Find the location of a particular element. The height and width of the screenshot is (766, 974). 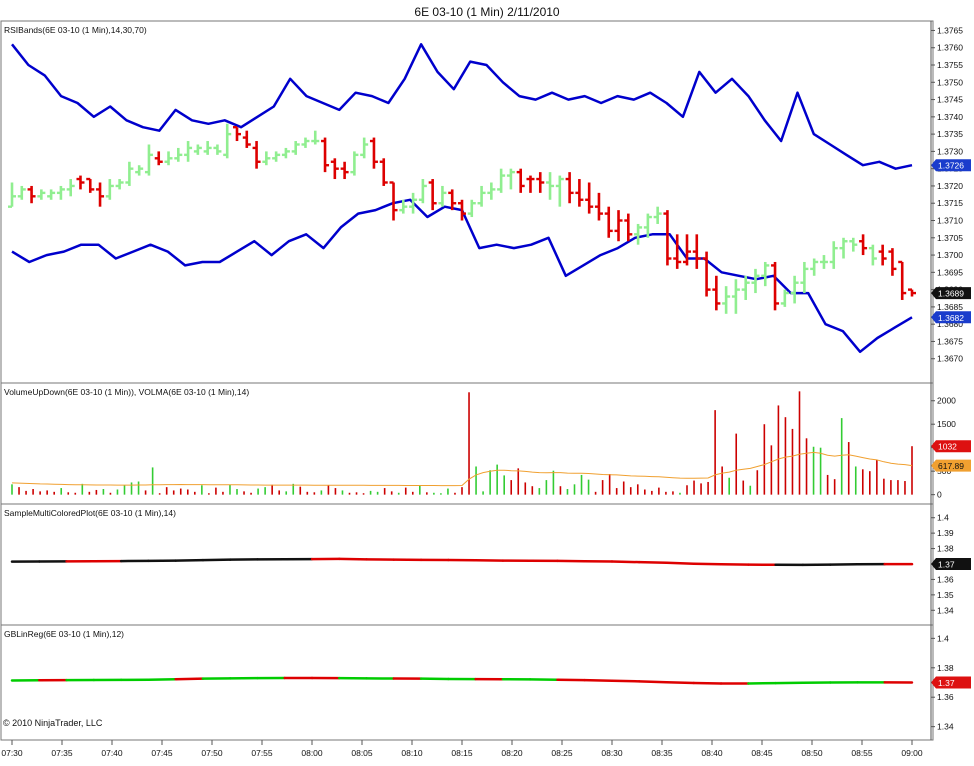

y-tick-label: 1.39 is located at coordinates (945, 533).